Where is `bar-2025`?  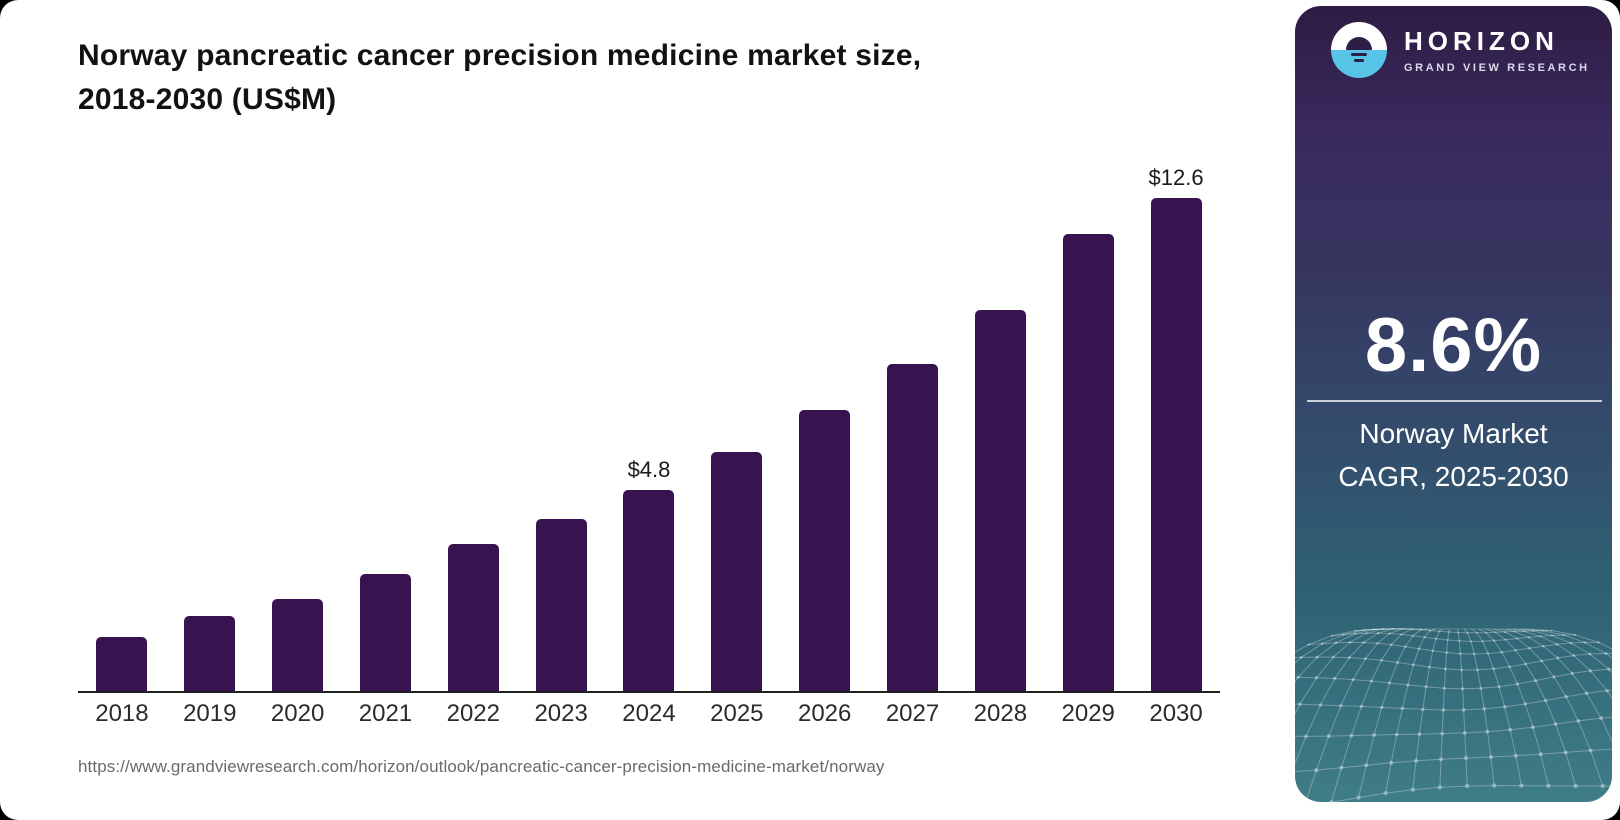
bar-2025 is located at coordinates (737, 571).